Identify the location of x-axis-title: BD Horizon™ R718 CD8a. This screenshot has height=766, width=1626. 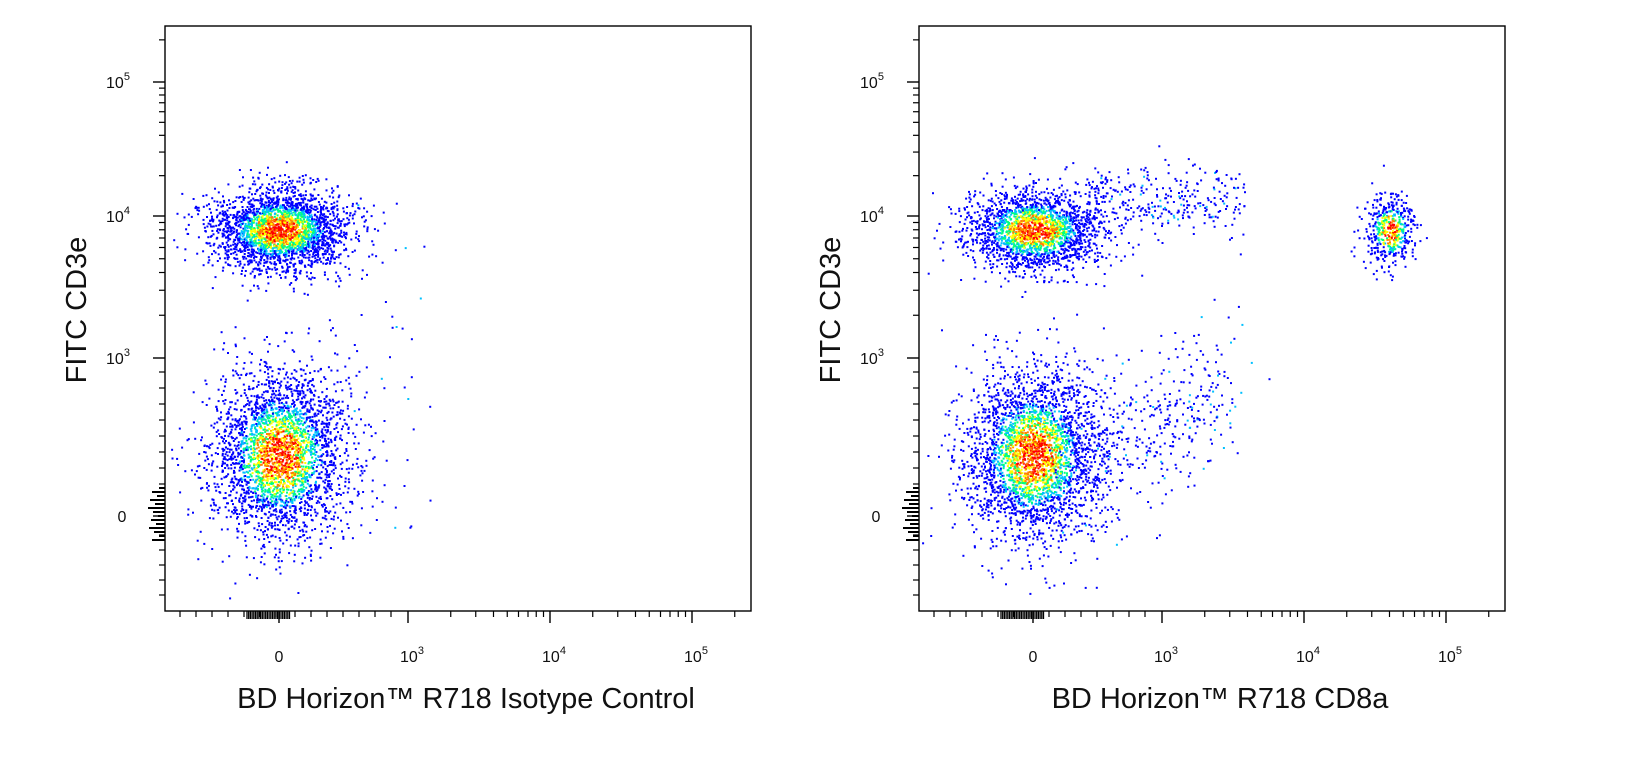
(1221, 699).